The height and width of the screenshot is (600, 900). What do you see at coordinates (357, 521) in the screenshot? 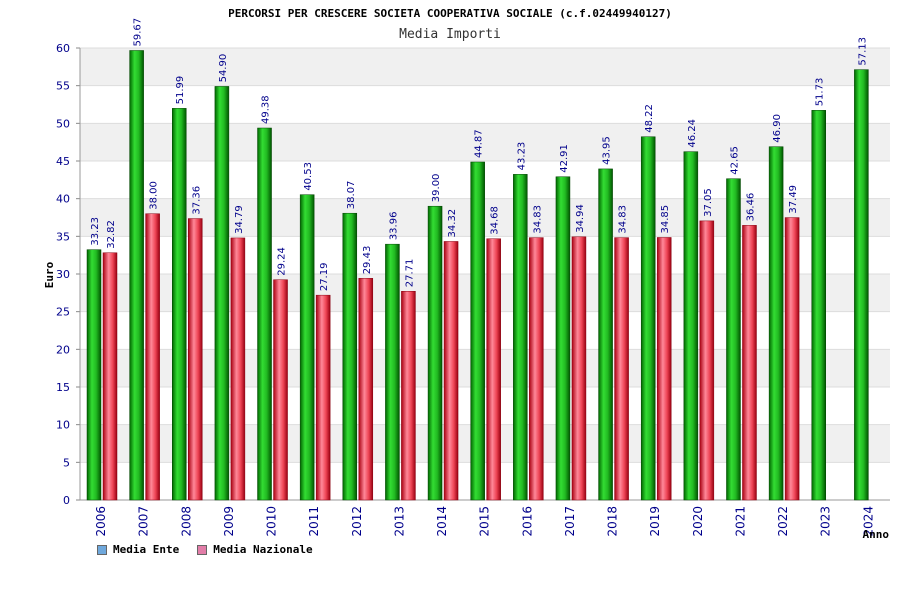
I see `x-tick-label: 2012` at bounding box center [357, 521].